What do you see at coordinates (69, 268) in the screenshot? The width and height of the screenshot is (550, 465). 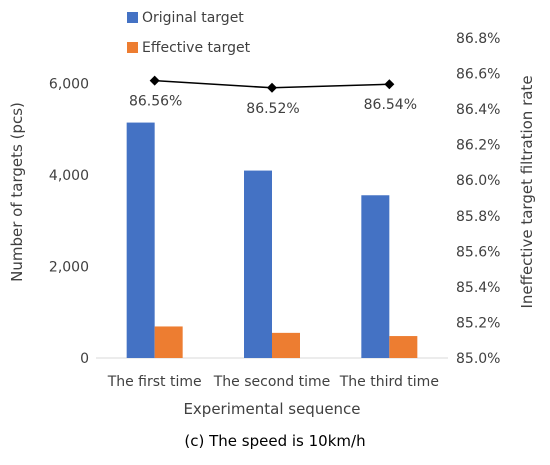 I see `y-tick-label: 2,000` at bounding box center [69, 268].